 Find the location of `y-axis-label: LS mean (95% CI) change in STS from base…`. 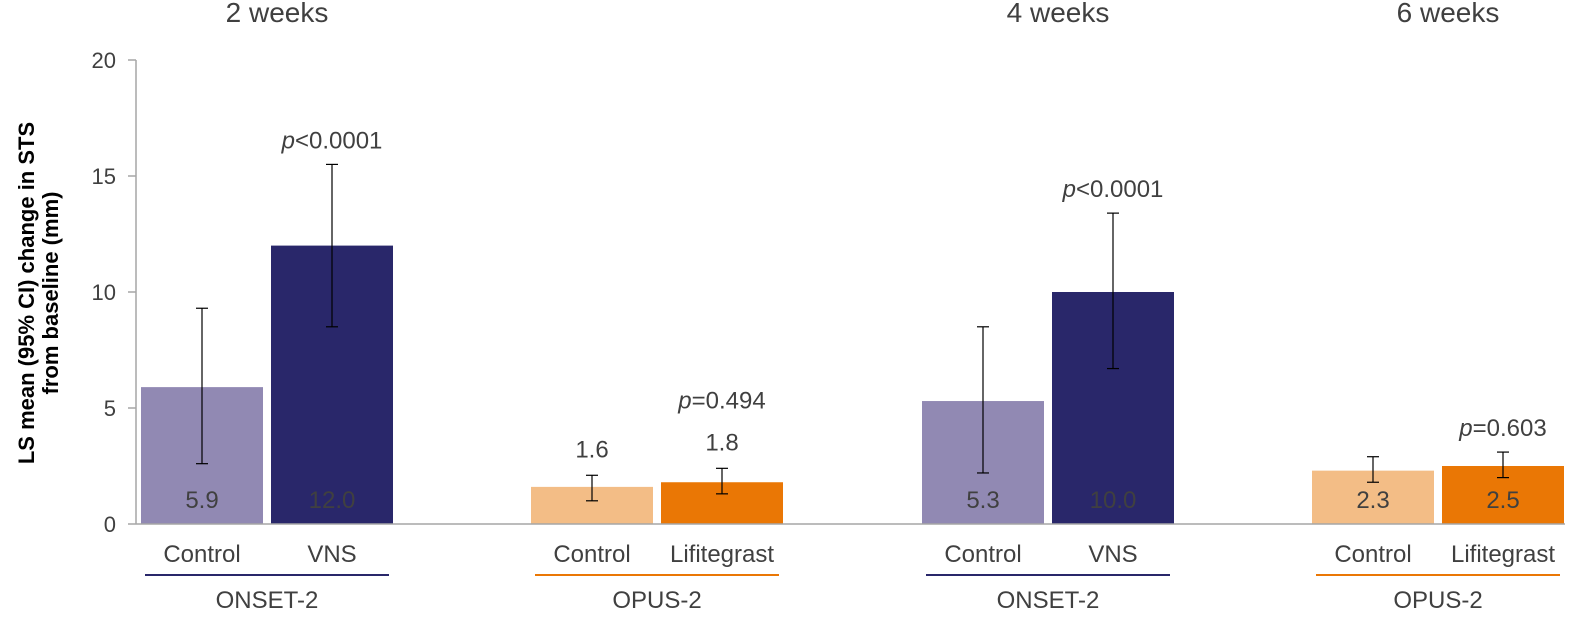

y-axis-label: LS mean (95% CI) change in STS from base… is located at coordinates (38, 293).